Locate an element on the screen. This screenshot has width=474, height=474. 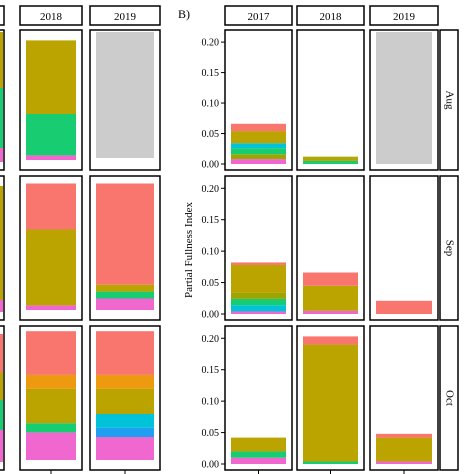
panel-b-column-label: 2019 is located at coordinates (404, 17).